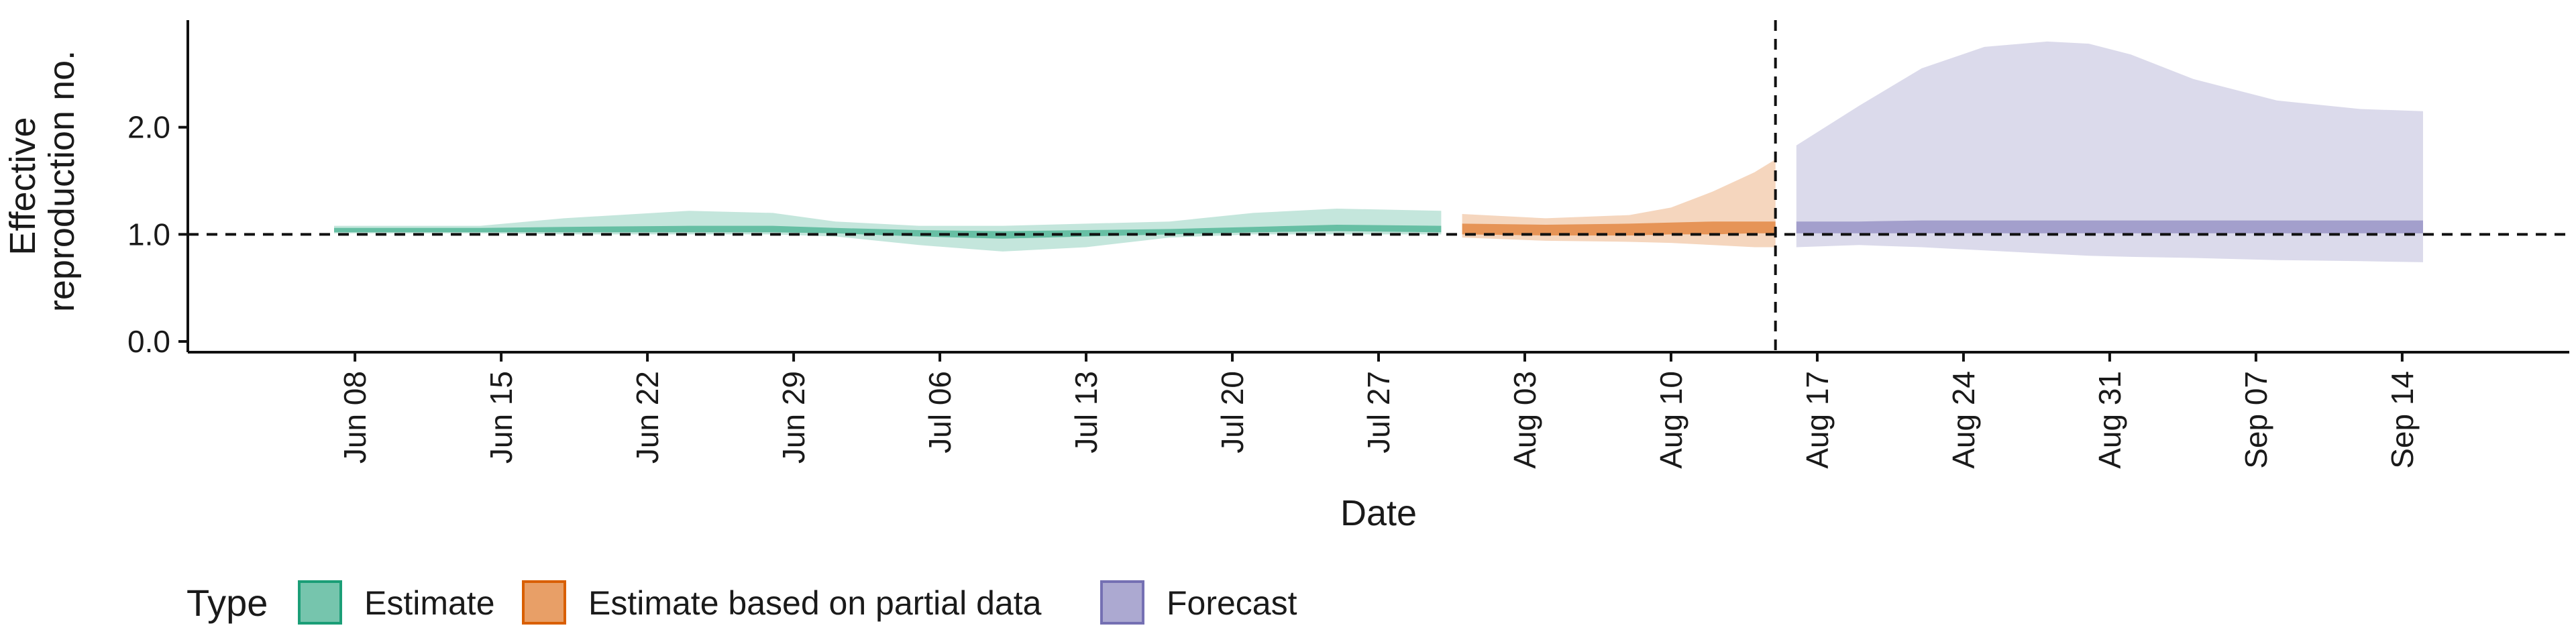 The image size is (2576, 644). I want to click on x-tick-label: Jul 13, so click(1086, 412).